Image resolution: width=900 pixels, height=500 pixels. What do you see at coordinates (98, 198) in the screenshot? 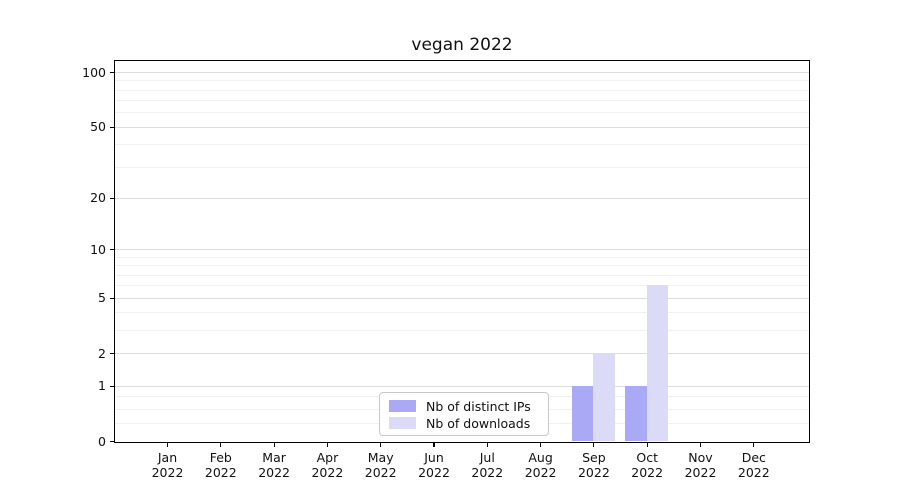
I see `y-tick-label: 20` at bounding box center [98, 198].